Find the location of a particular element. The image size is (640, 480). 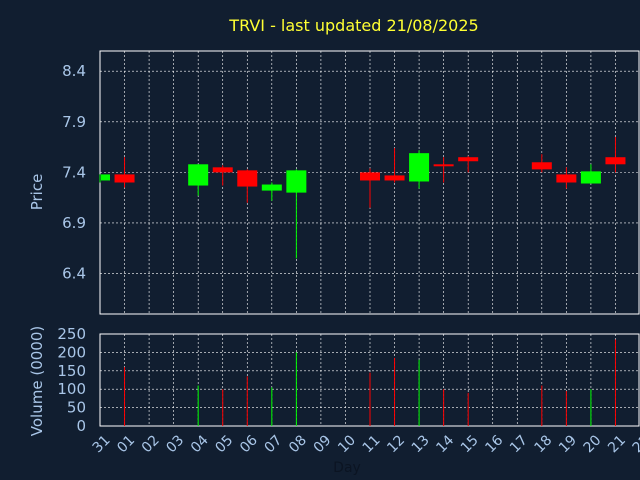

x-tick-label: 21 is located at coordinates (617, 444).